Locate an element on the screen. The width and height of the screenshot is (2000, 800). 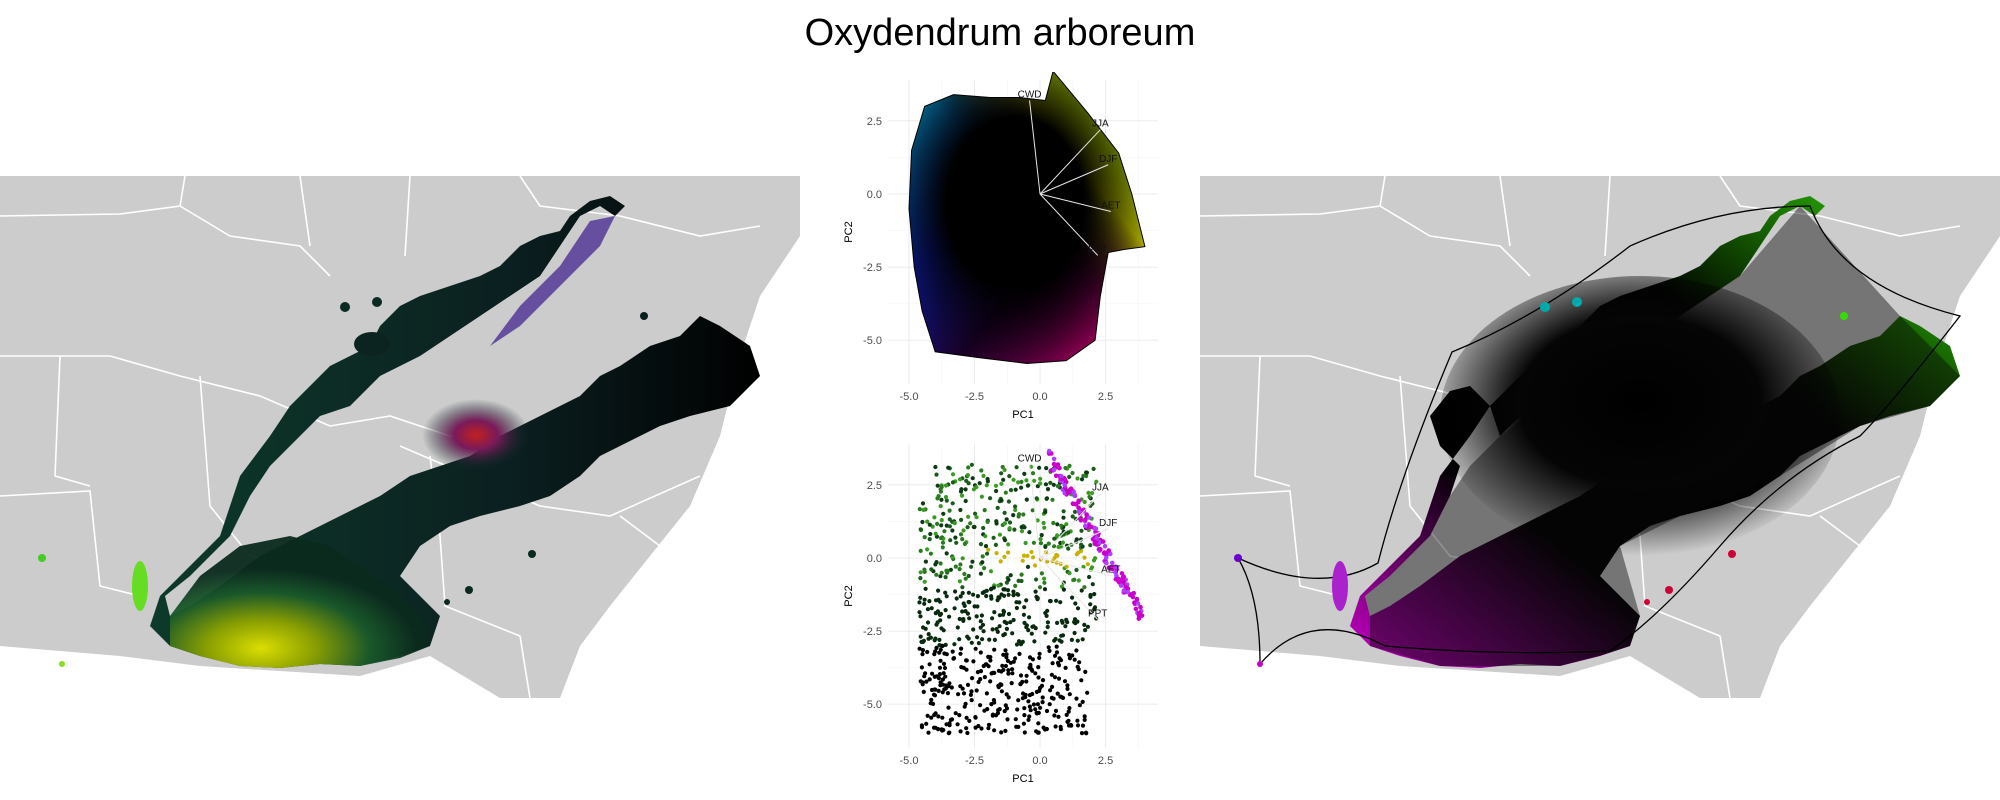
x-tick-label: -2.5 is located at coordinates (974, 761).